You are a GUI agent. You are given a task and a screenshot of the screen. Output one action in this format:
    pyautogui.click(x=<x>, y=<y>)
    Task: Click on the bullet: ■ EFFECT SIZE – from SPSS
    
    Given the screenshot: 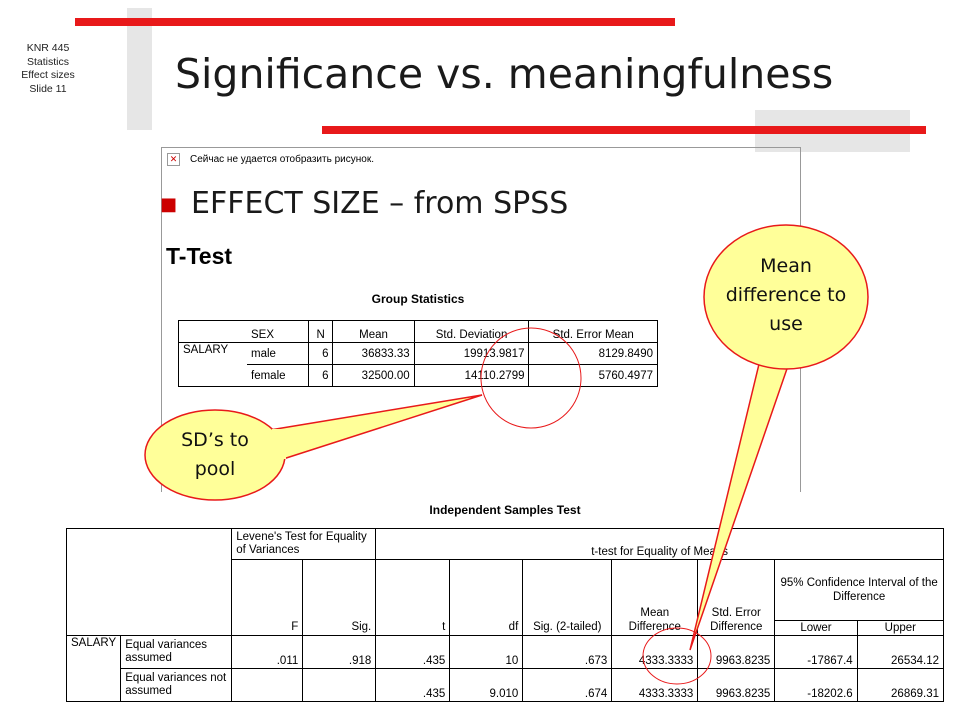 What is the action you would take?
    pyautogui.click(x=364, y=203)
    